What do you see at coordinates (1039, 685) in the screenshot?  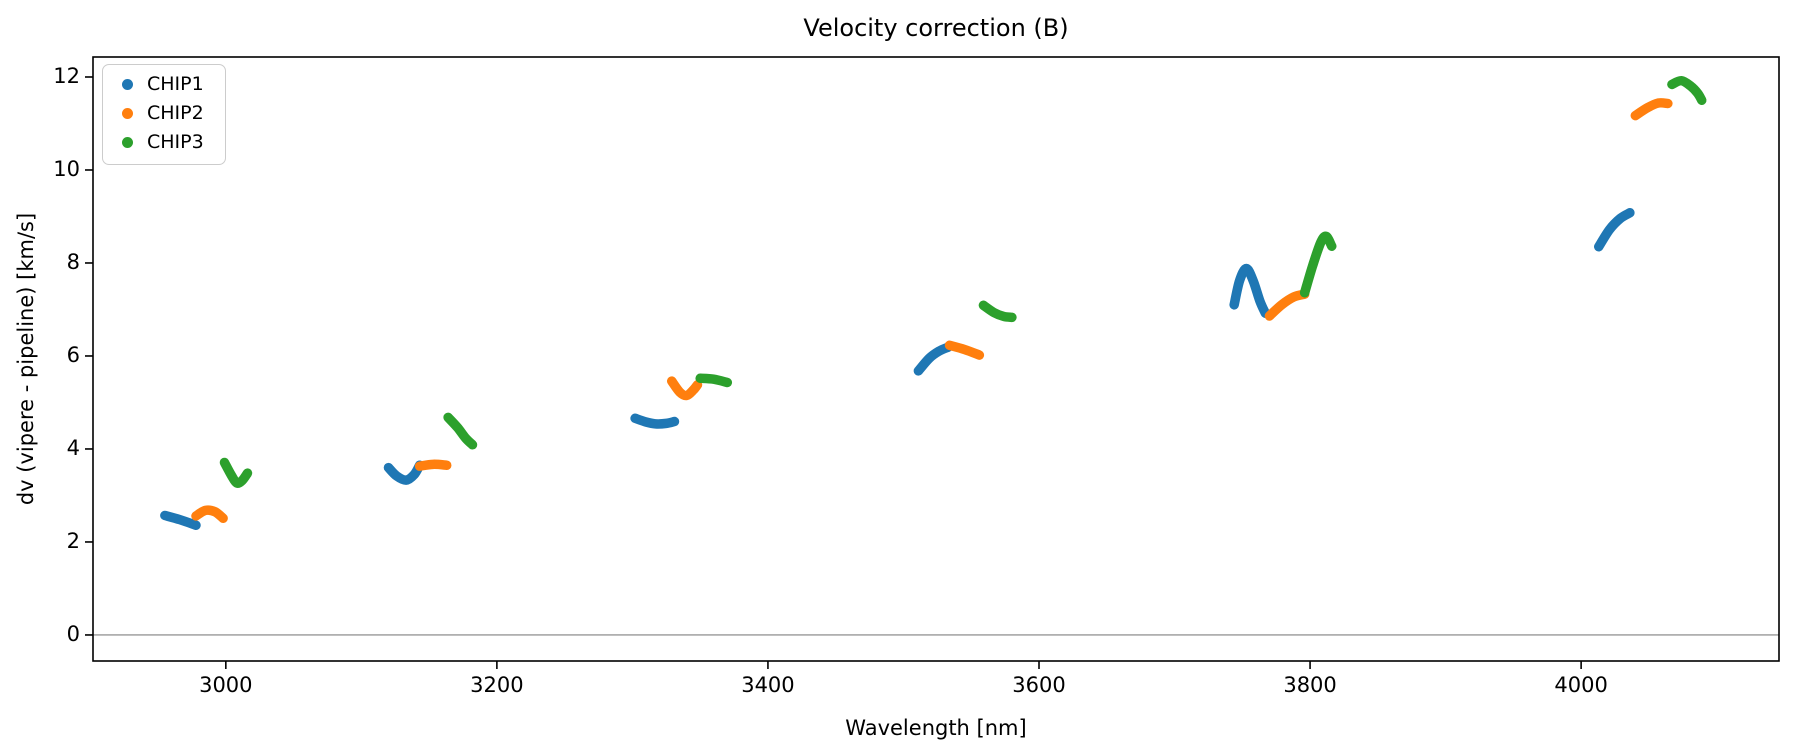 I see `x-tick-label-3600: 3600` at bounding box center [1039, 685].